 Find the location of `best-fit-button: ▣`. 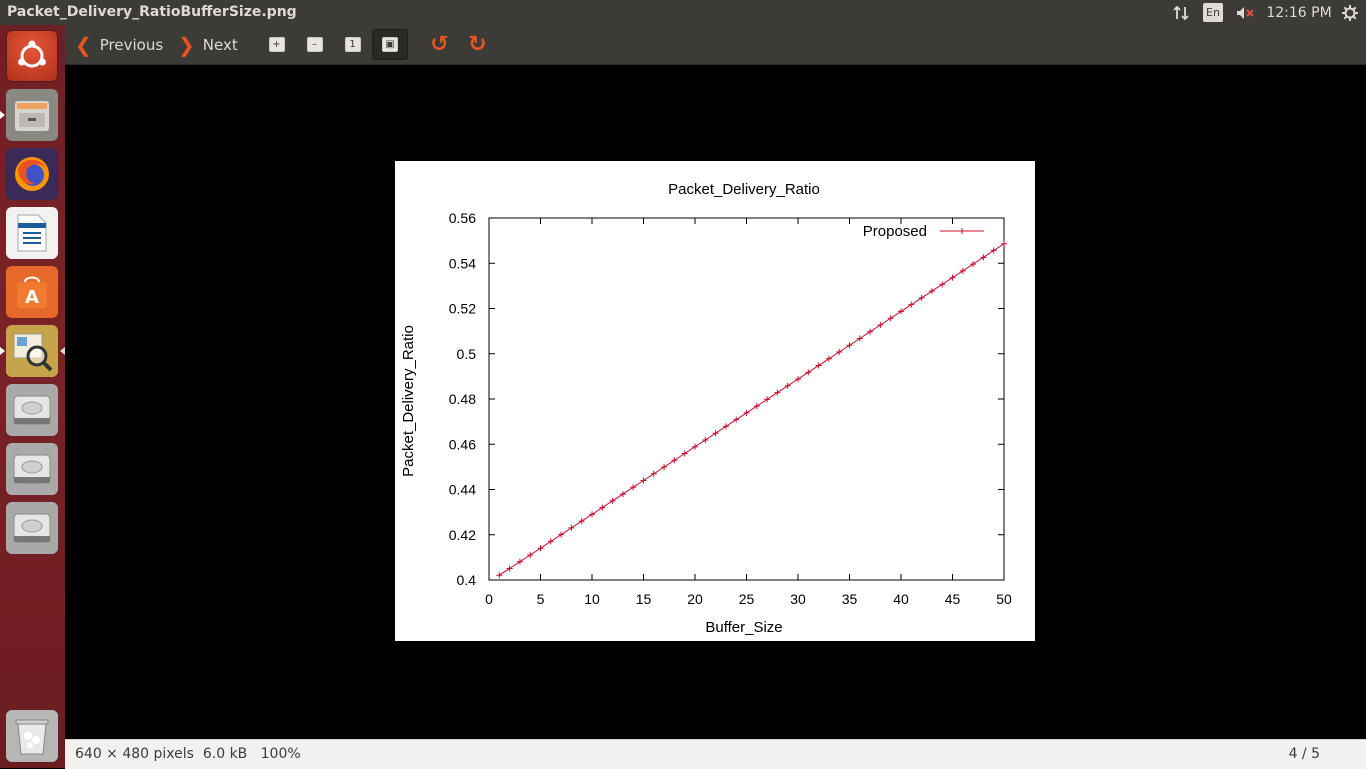

best-fit-button: ▣ is located at coordinates (390, 44).